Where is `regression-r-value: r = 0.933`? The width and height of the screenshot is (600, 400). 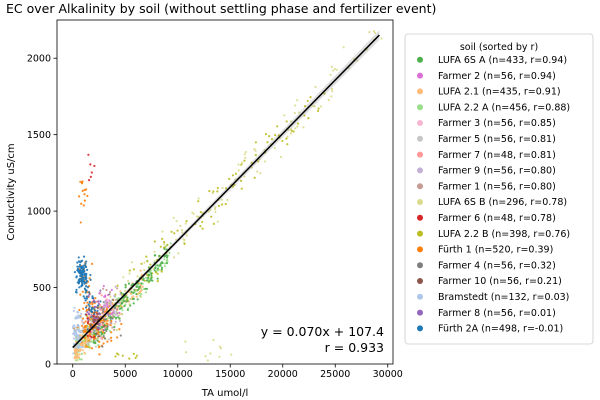
regression-r-value: r = 0.933 is located at coordinates (354, 347).